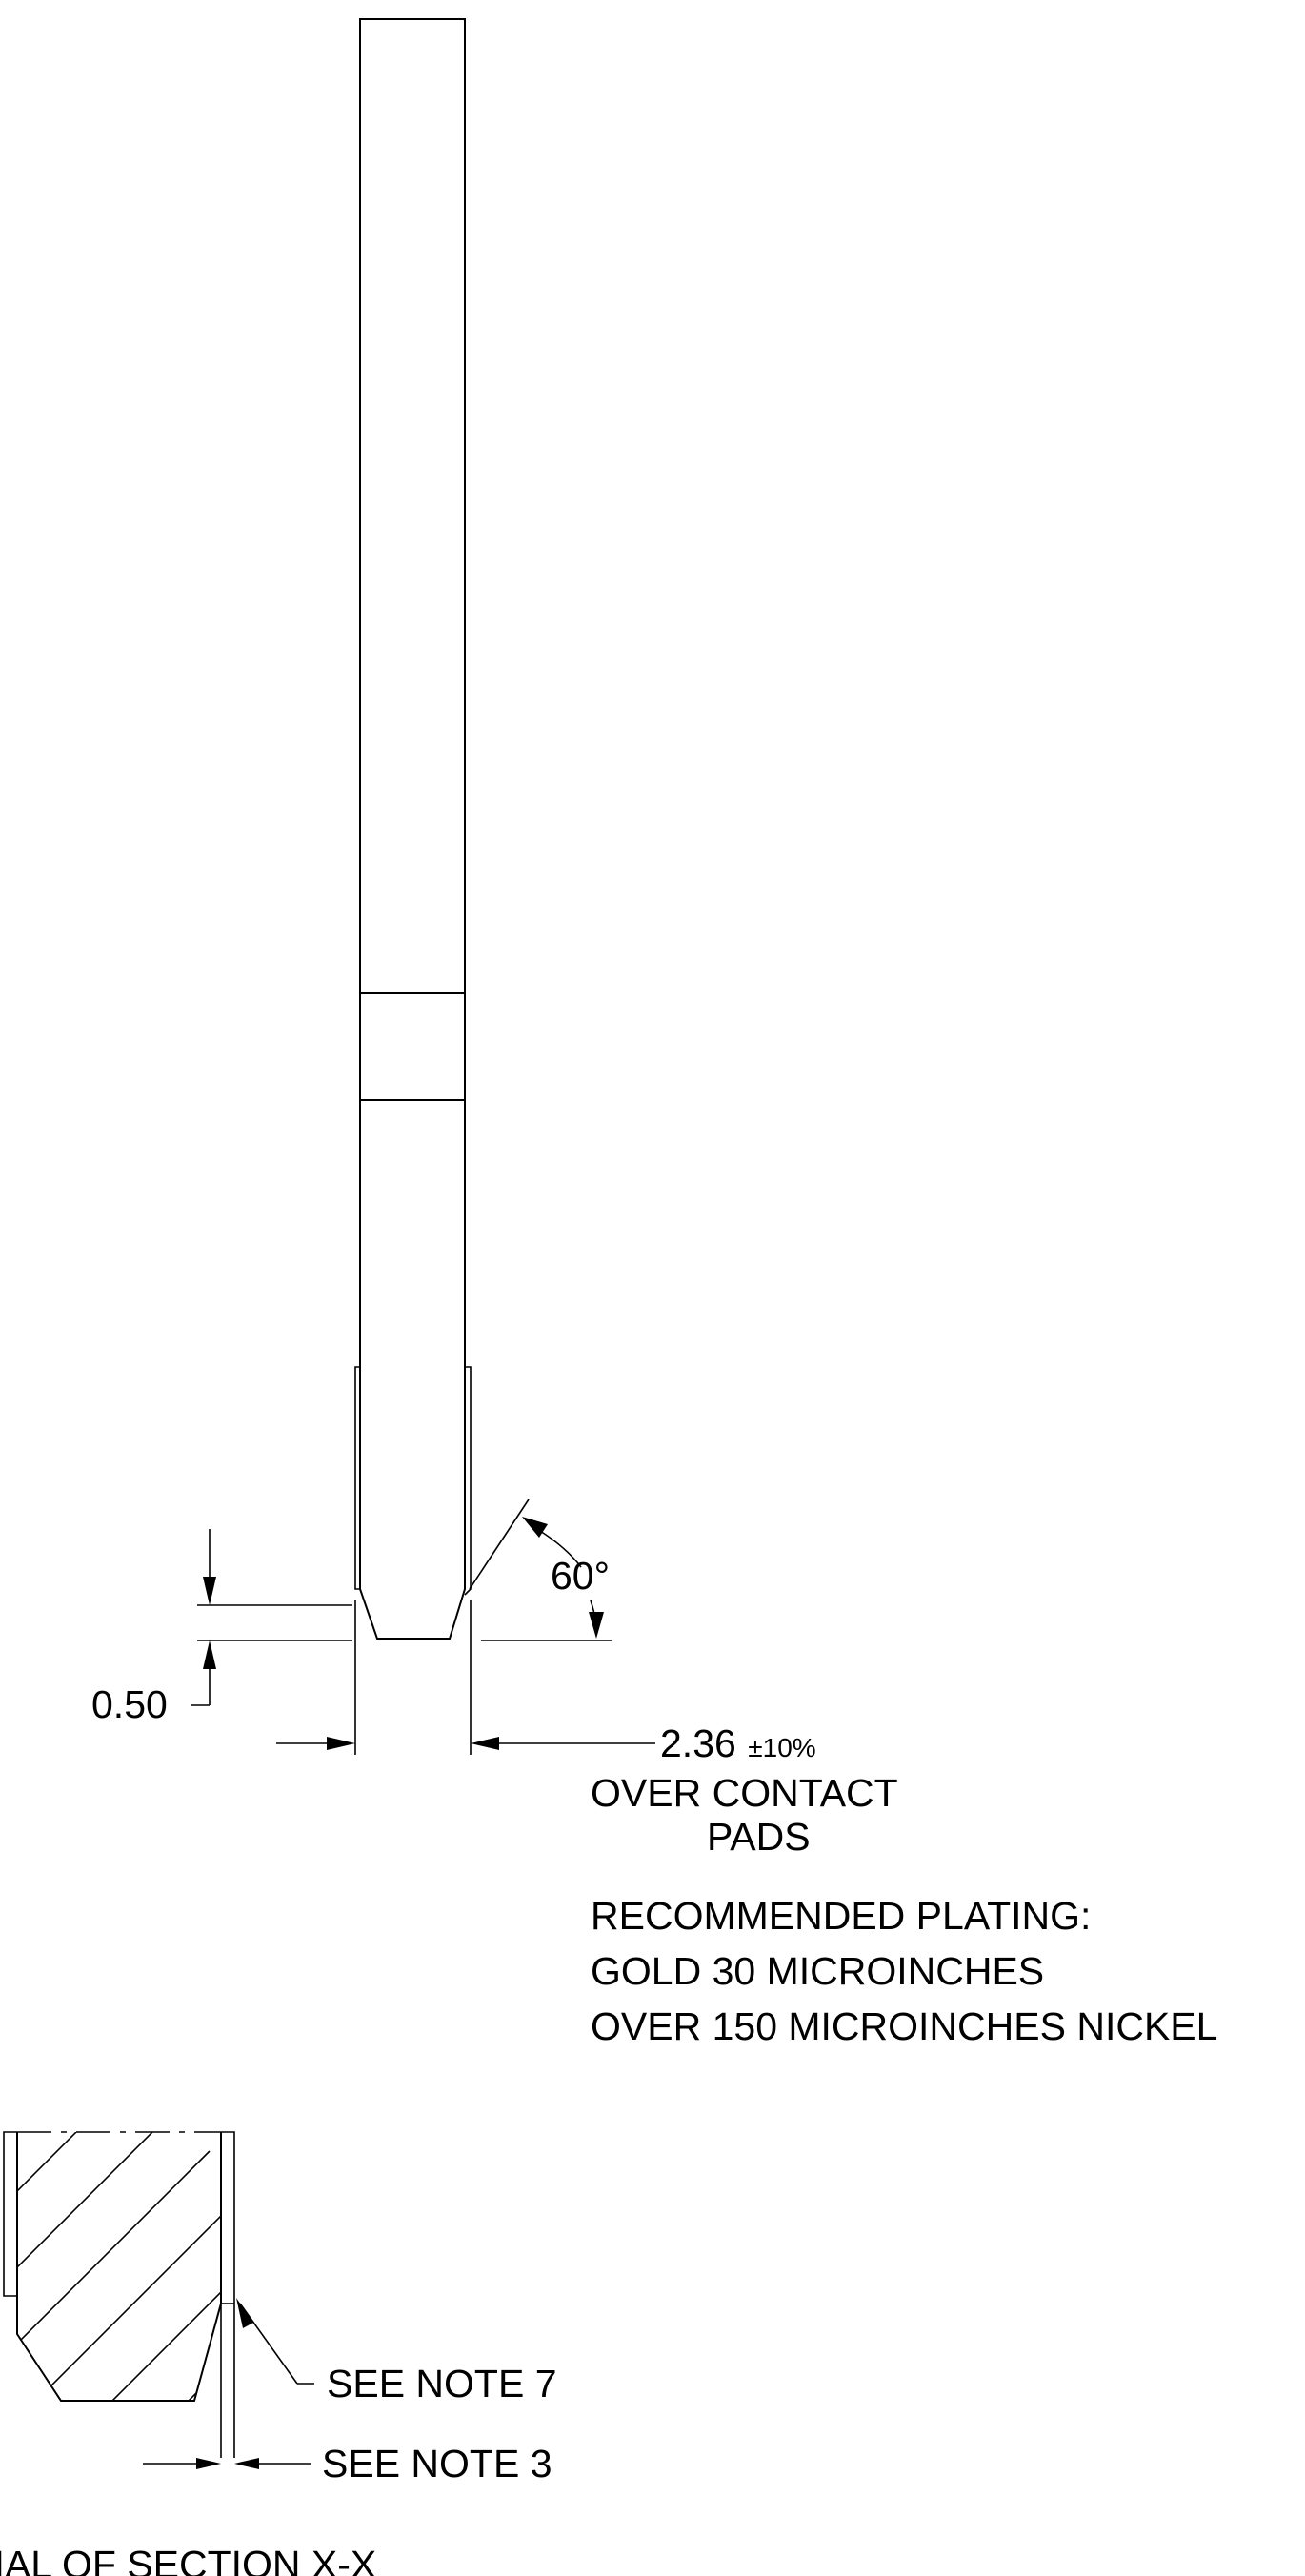  I want to click on plating-layer-left, so click(10, 2214).